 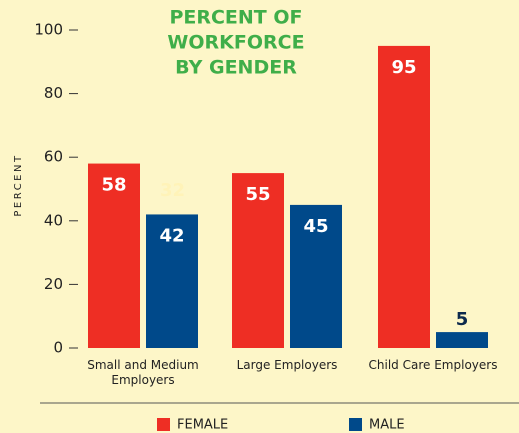 I want to click on data-label: 55, so click(x=257, y=194).